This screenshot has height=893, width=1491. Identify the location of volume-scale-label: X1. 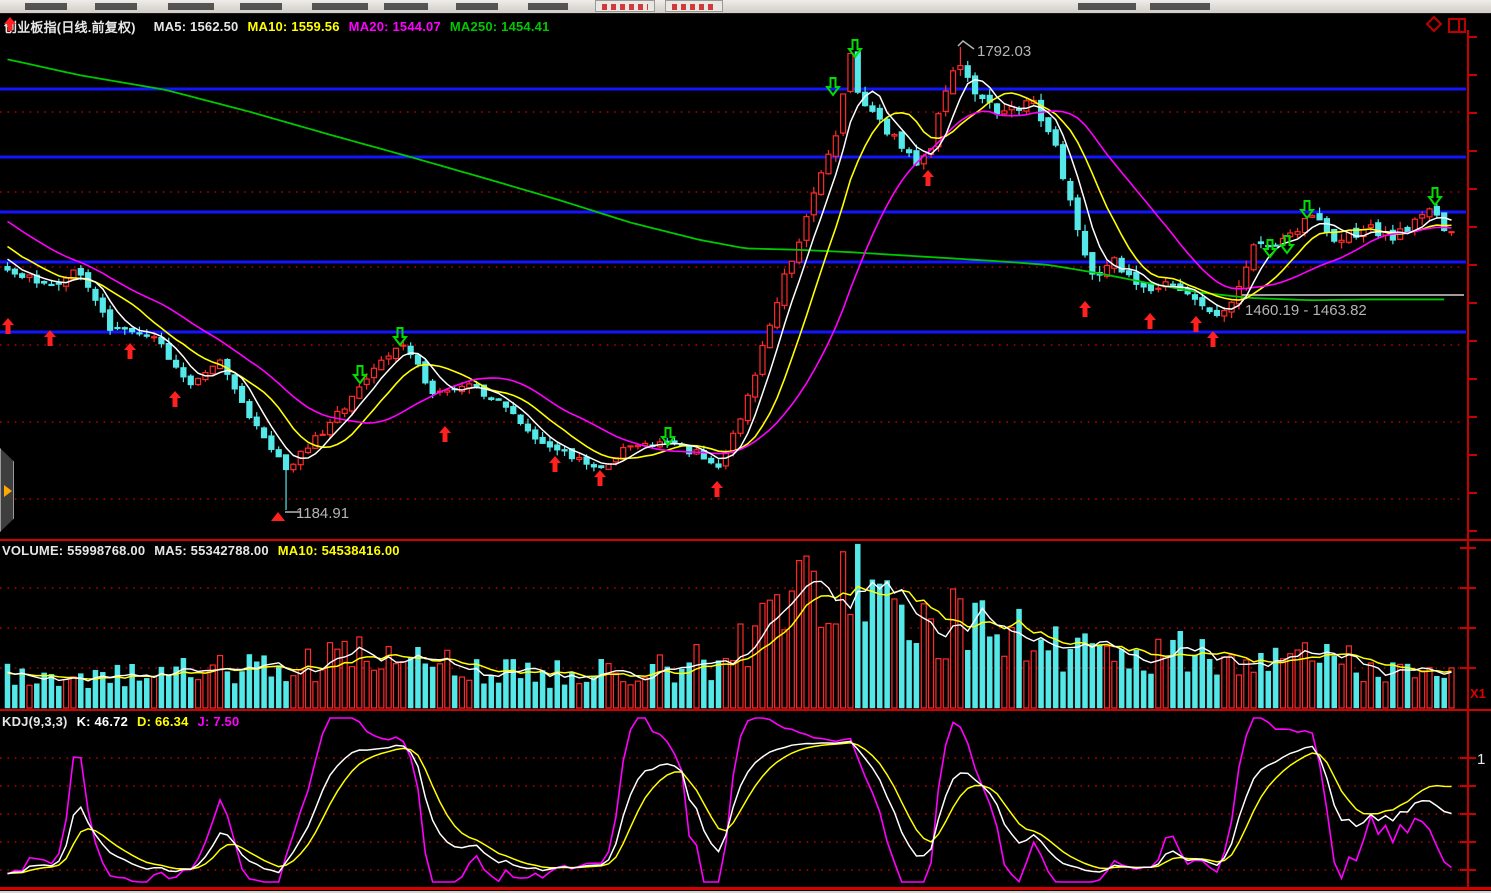
(1478, 693).